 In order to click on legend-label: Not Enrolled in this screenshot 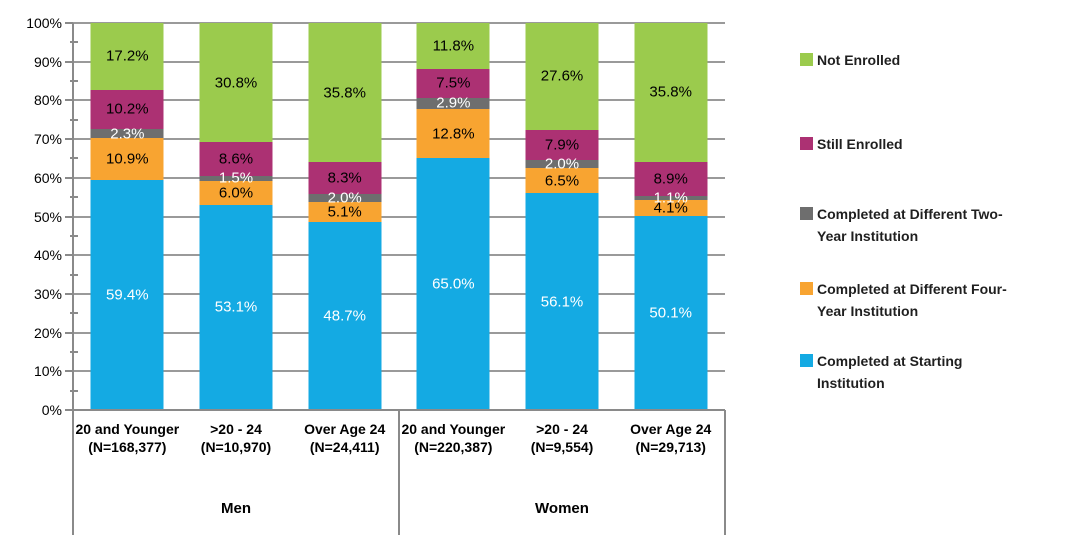, I will do `click(859, 60)`.